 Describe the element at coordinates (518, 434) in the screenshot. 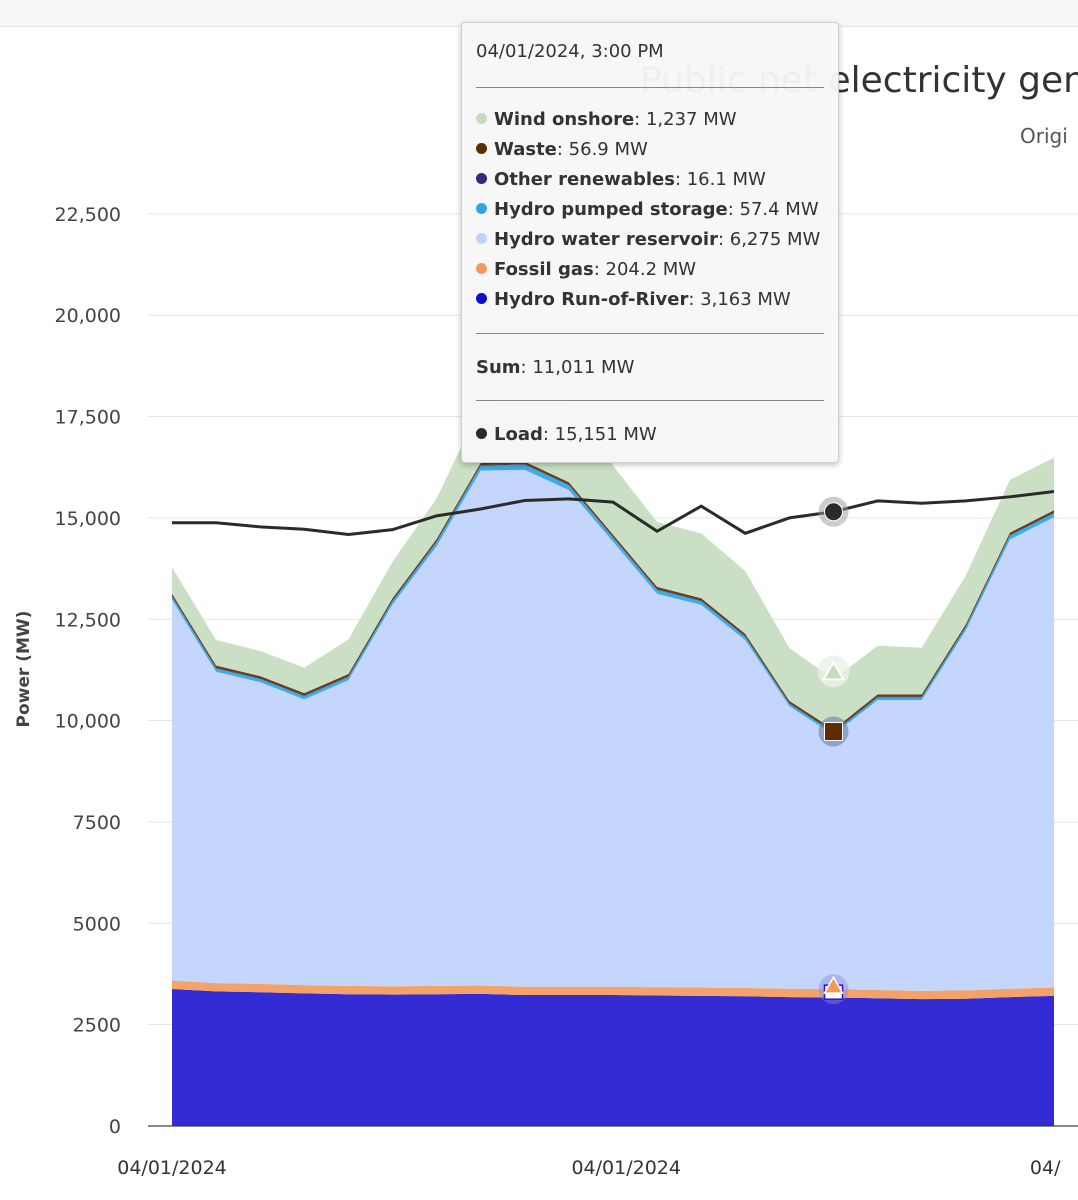

I see `tooltip-load-label: Load` at that location.